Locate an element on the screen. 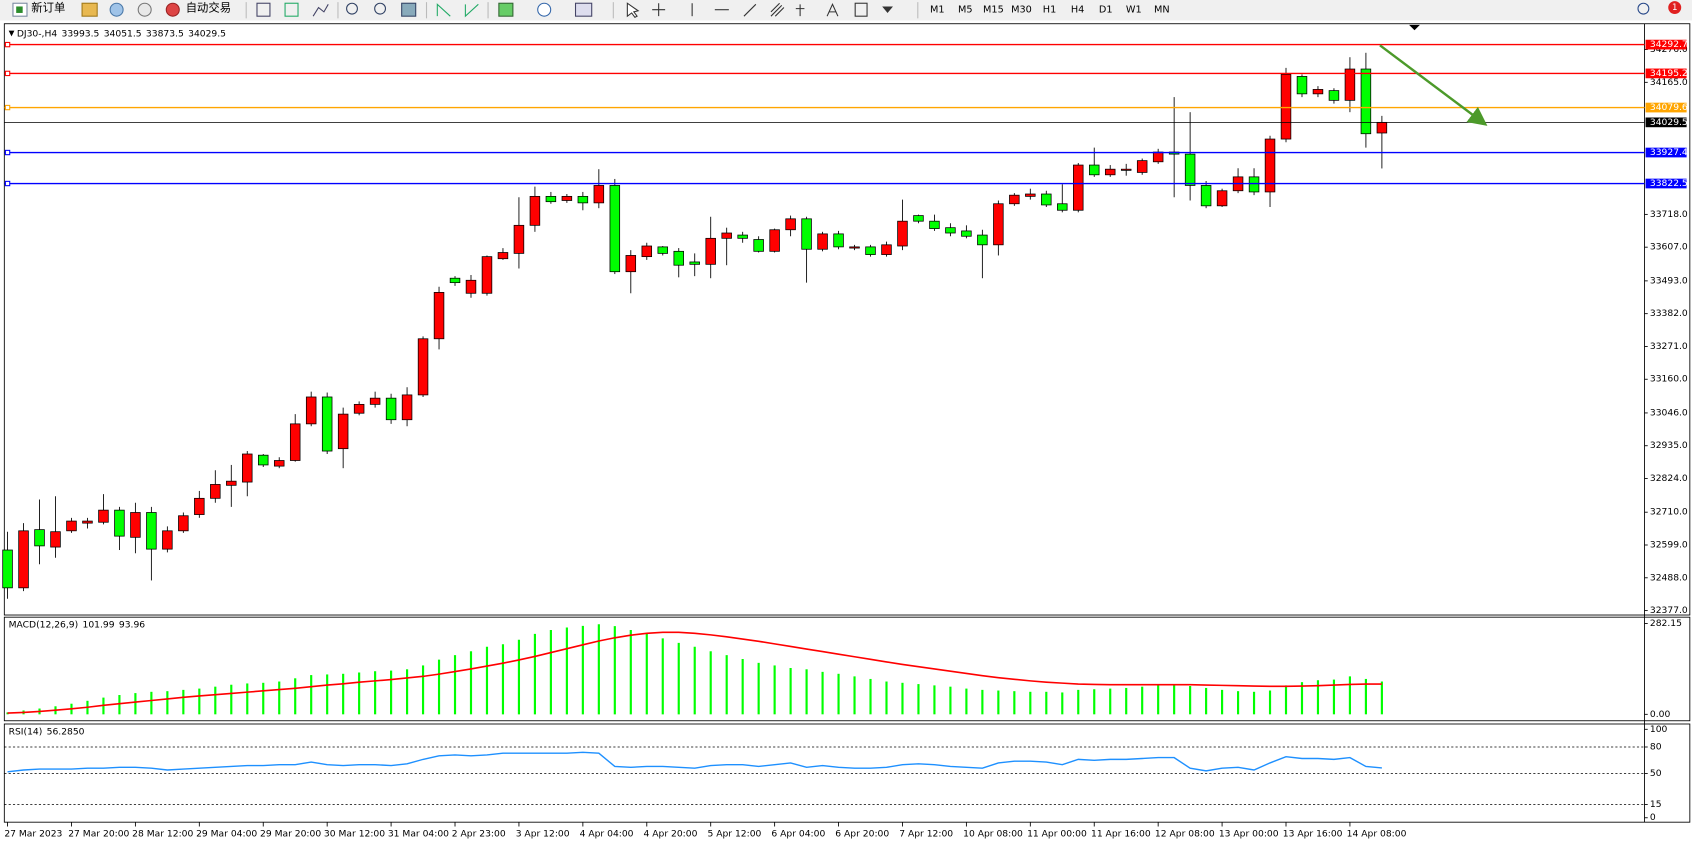  zoom-out-icon is located at coordinates (380, 8).